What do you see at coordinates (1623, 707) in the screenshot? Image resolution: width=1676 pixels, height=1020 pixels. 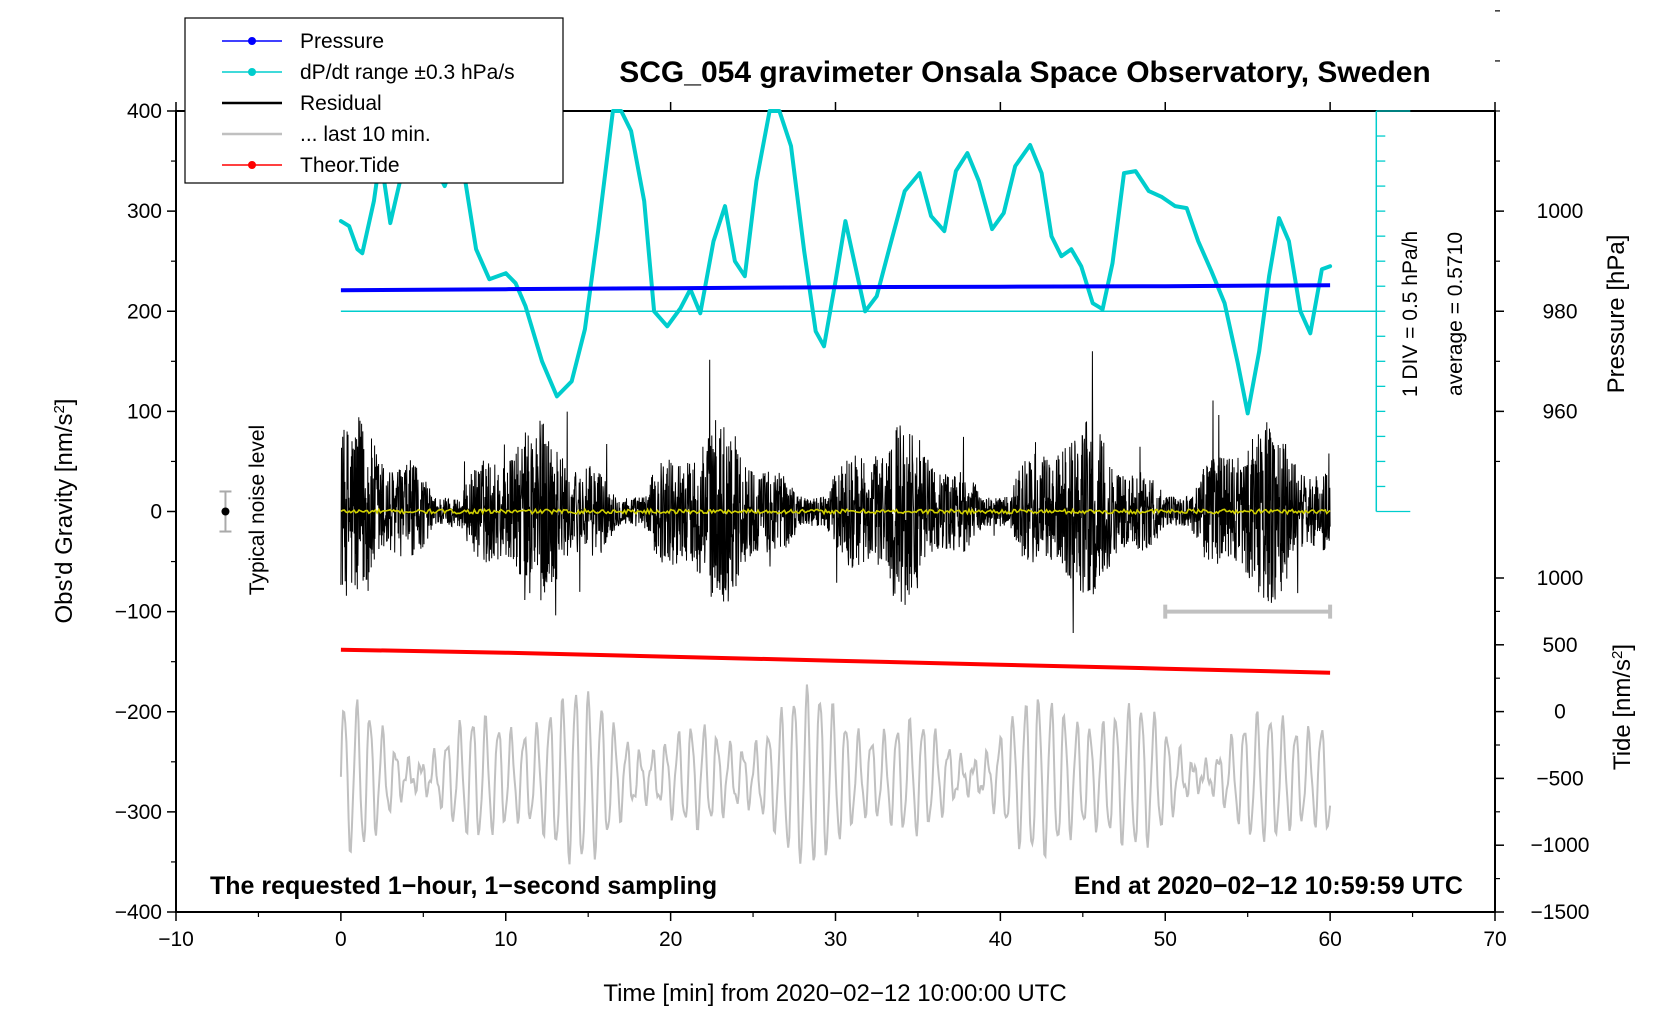 I see `tide-axis-title: Tide [nm/s2]` at bounding box center [1623, 707].